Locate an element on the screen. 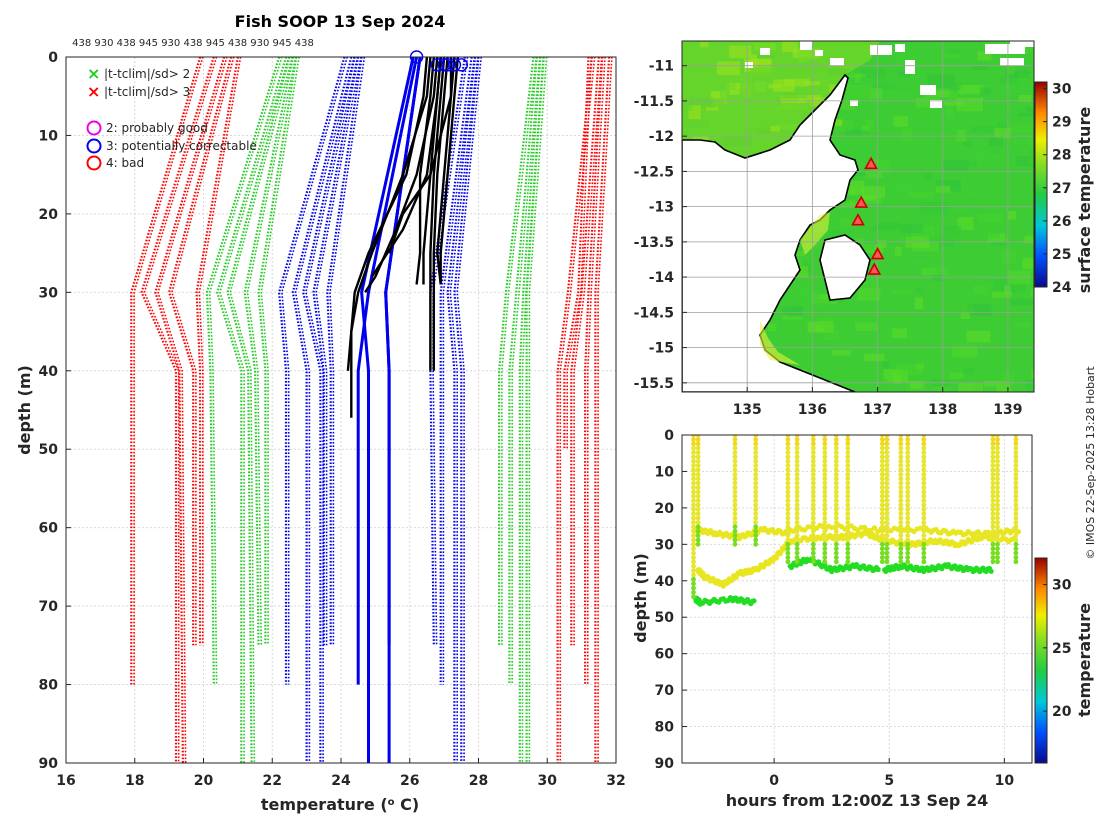 The image size is (1100, 820). section-points is located at coordinates (856, 521).